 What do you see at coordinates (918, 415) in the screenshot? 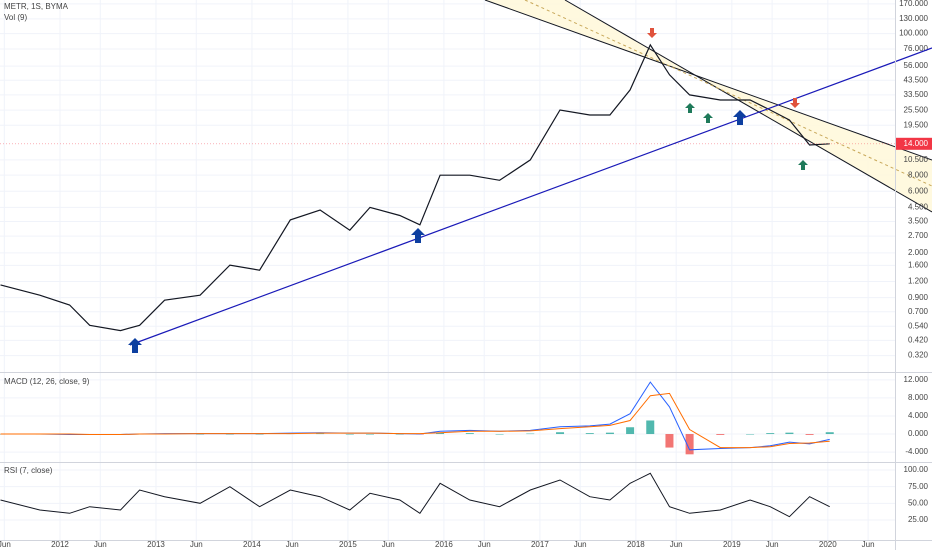
I see `y-tick-label: 4.000` at bounding box center [918, 415].